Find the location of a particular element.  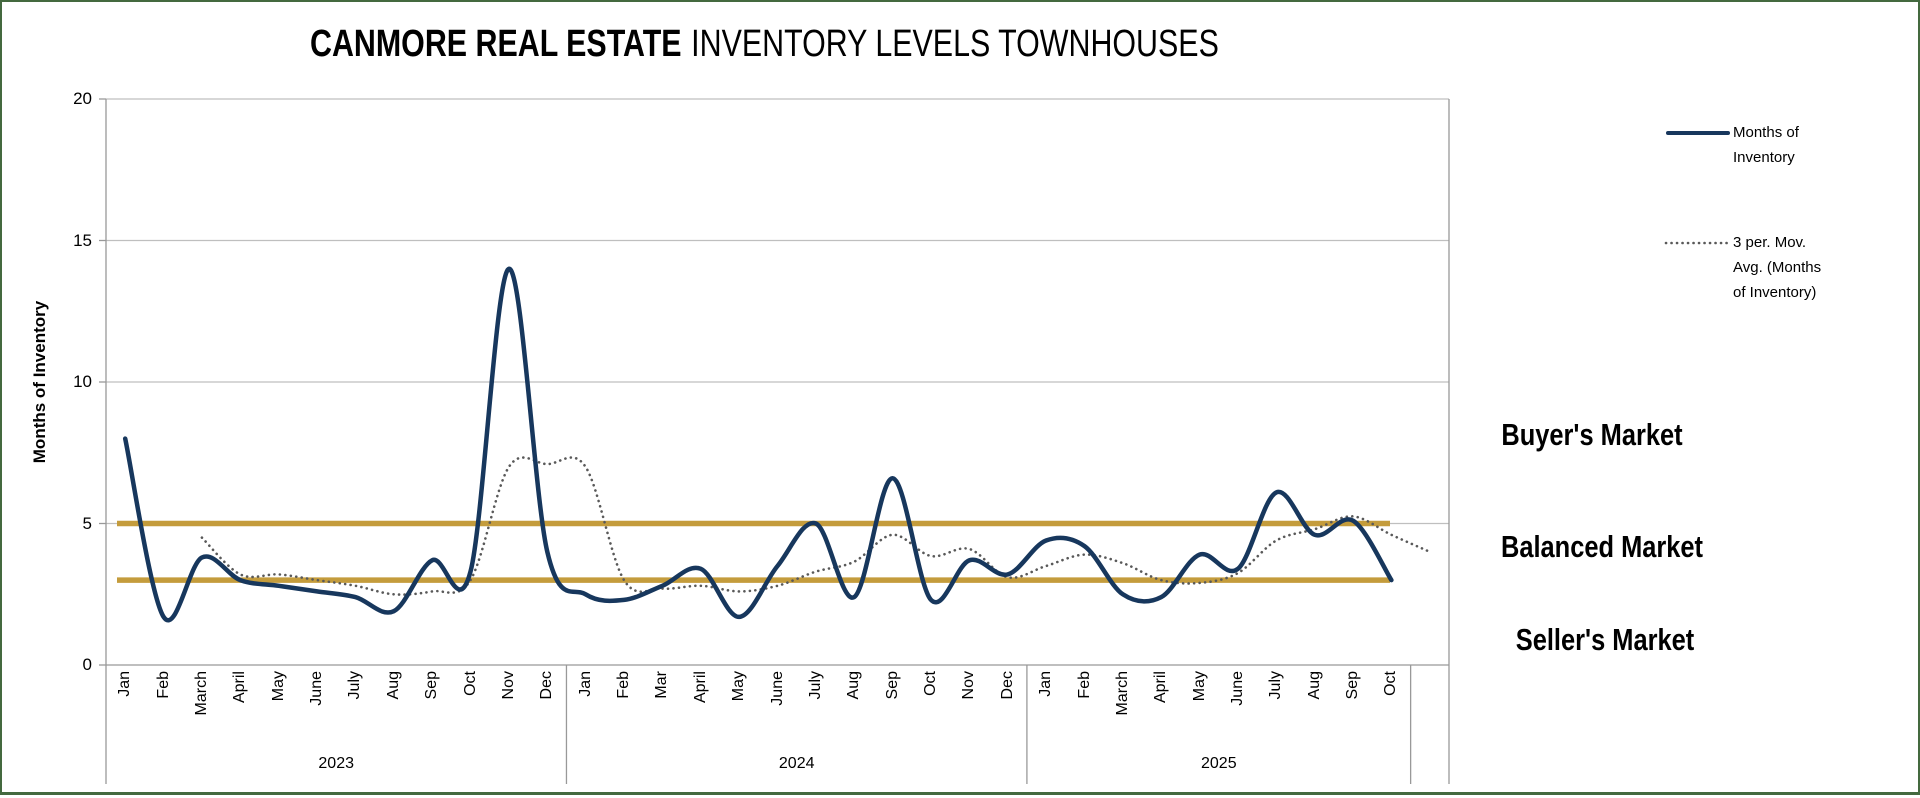

x-axis-year-label-2024: 2024 is located at coordinates (796, 763).